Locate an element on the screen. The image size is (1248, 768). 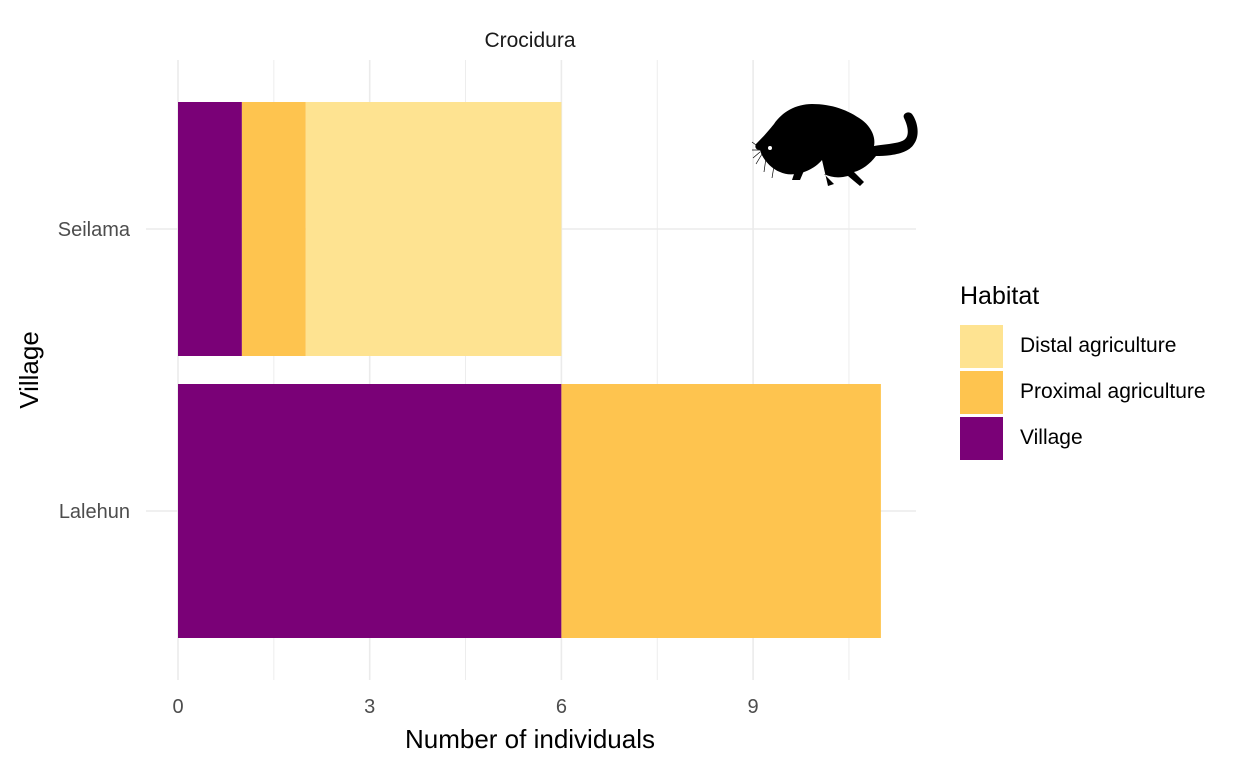
bar-seilama-village is located at coordinates (210, 229).